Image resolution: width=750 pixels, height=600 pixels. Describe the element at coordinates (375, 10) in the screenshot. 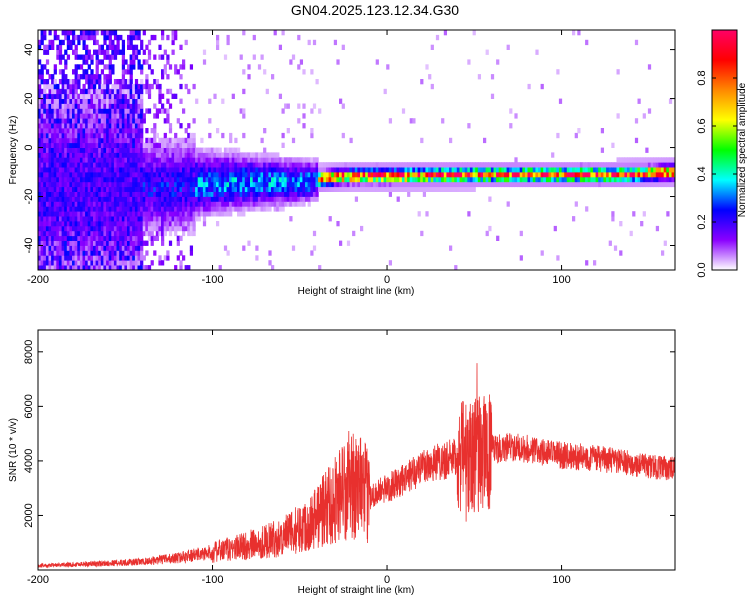

I see `chart-title: GN04.2025.123.12.34.G30` at that location.